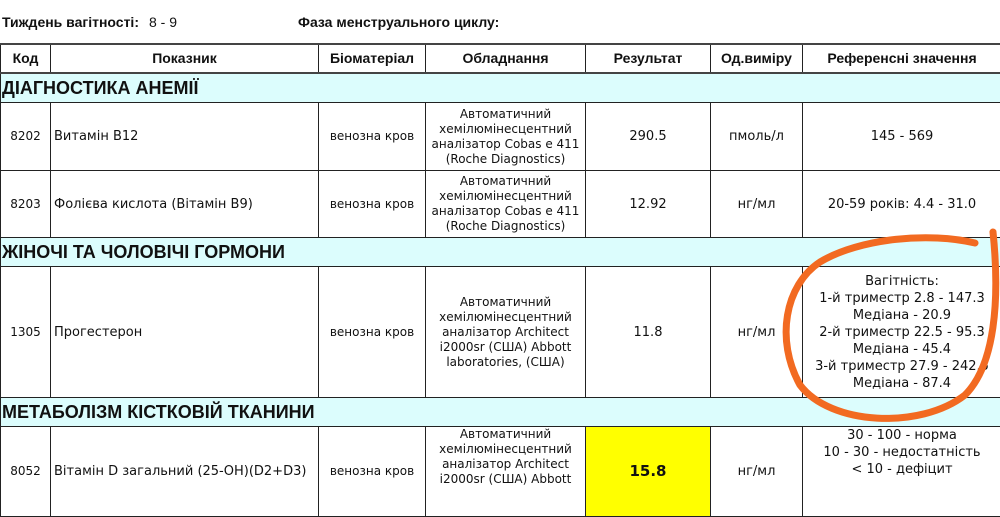 This screenshot has width=1000, height=517. What do you see at coordinates (185, 472) in the screenshot?
I see `indicator-cell: Вітамін D загальний (25-OH)(D2+D3)` at bounding box center [185, 472].